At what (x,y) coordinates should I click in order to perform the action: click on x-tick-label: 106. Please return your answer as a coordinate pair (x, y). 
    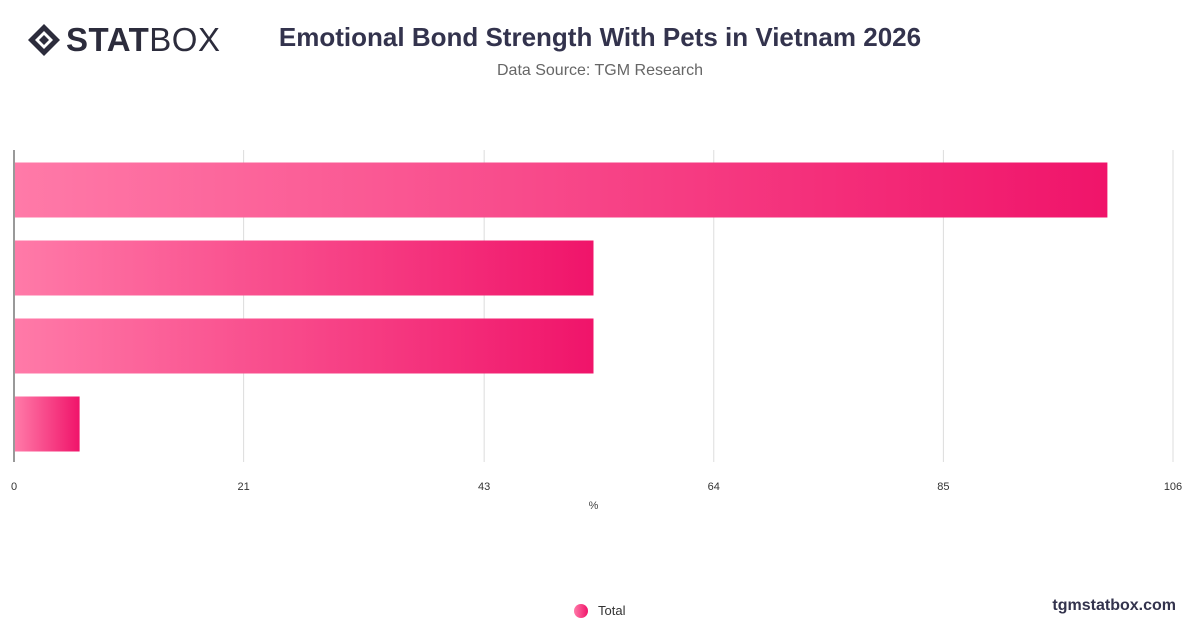
    Looking at the image, I should click on (1173, 487).